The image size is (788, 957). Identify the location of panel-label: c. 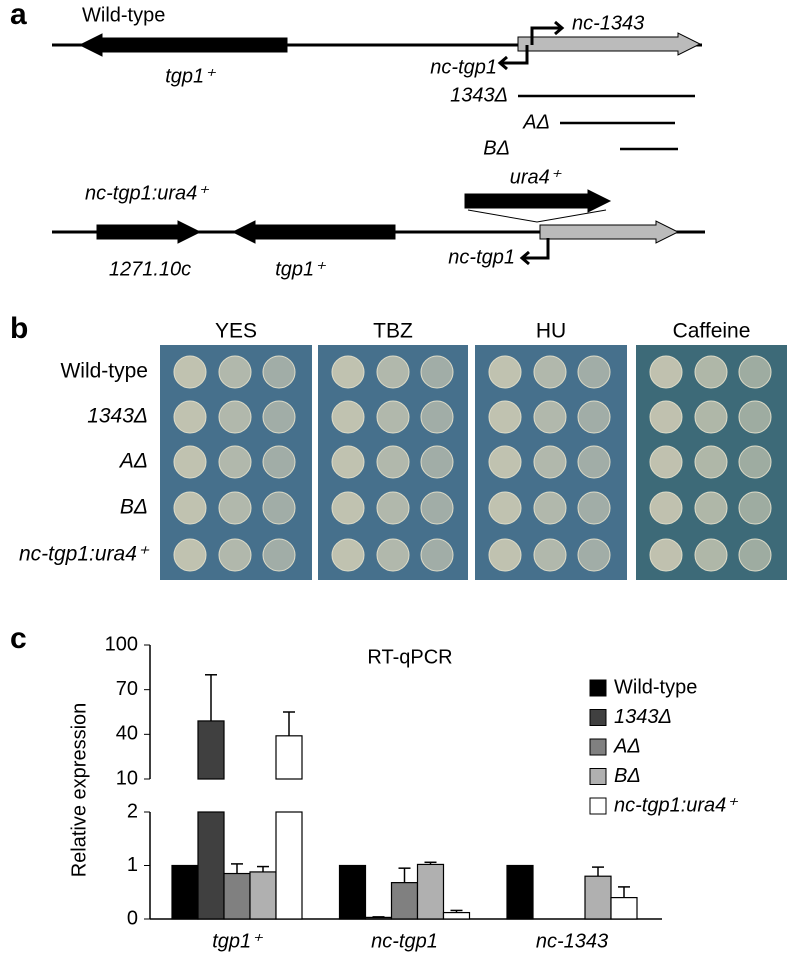
(18, 638).